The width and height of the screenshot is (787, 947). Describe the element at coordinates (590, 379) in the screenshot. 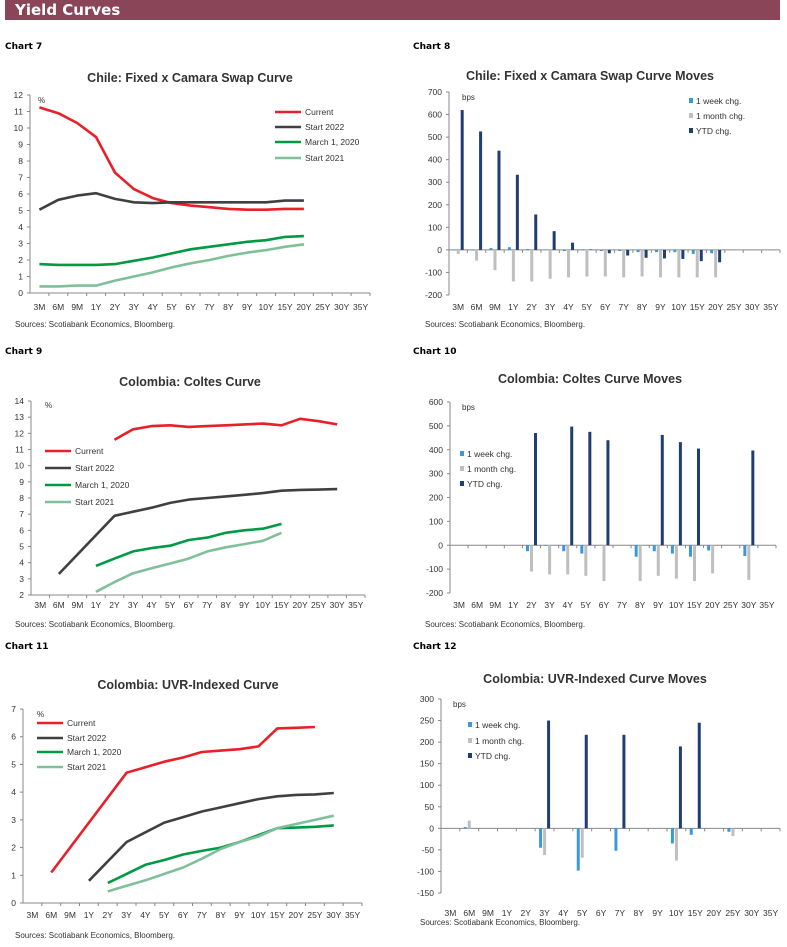

I see `chart-title: Colombia: Coltes Curve Moves` at that location.